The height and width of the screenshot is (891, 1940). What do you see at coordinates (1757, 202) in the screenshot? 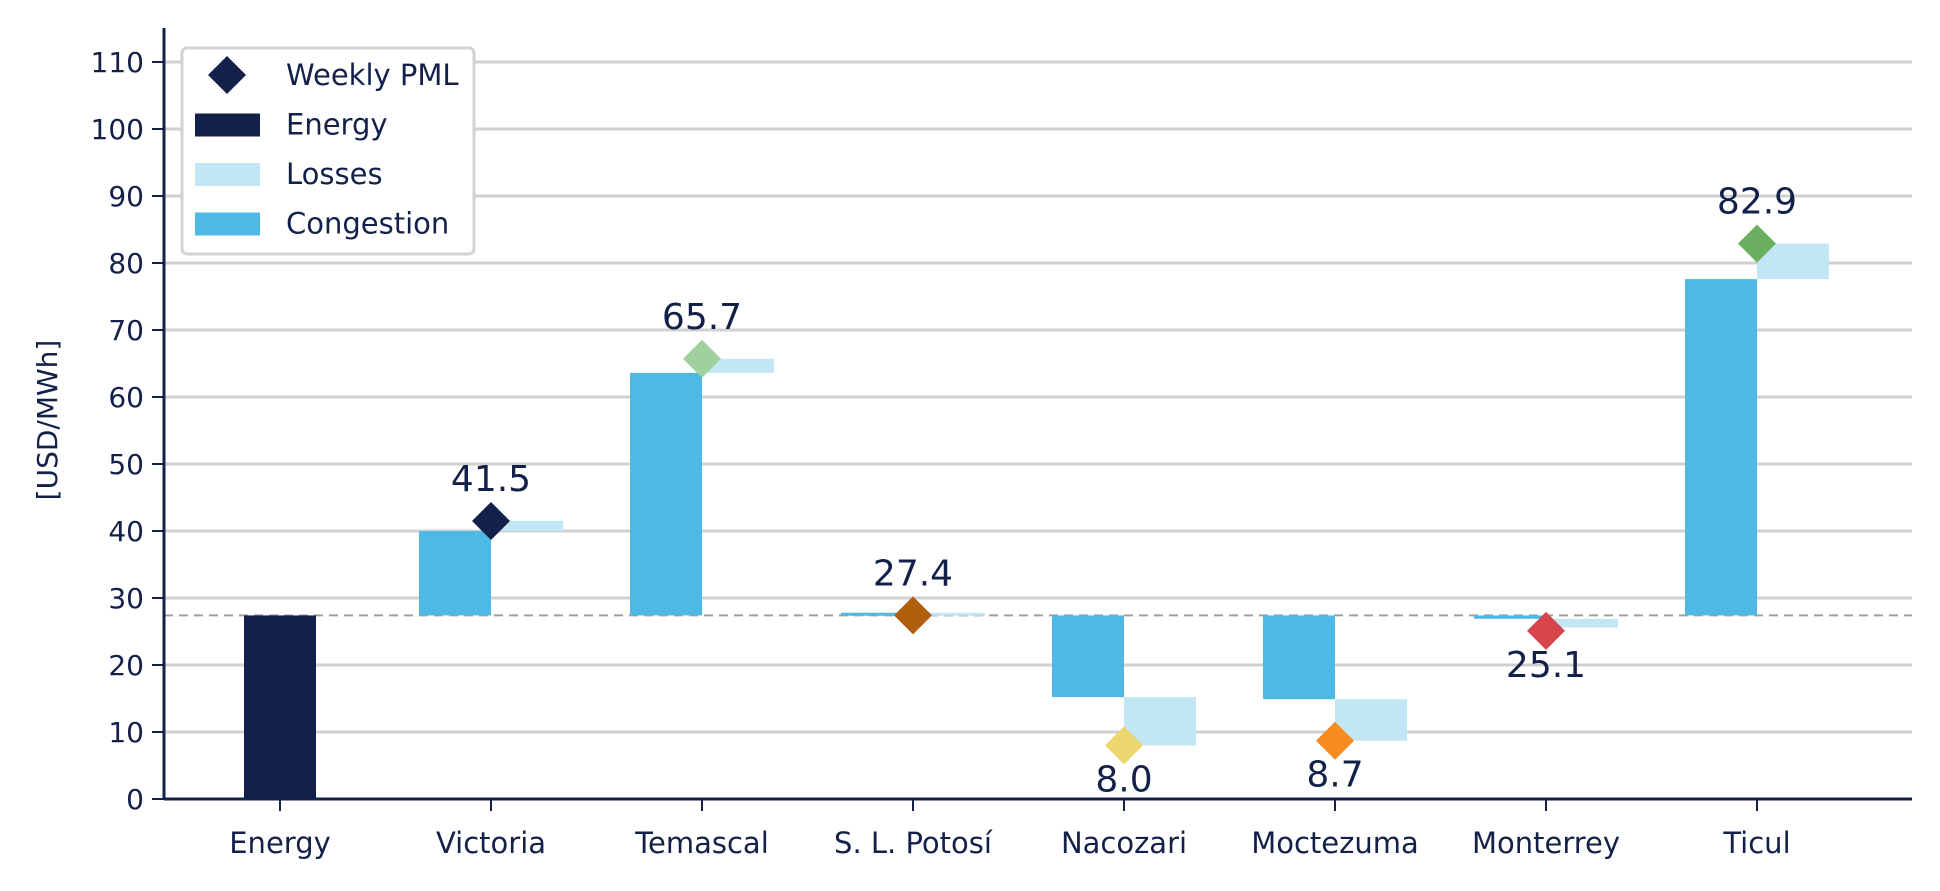
I see `pml-value-label: 82.9` at bounding box center [1757, 202].